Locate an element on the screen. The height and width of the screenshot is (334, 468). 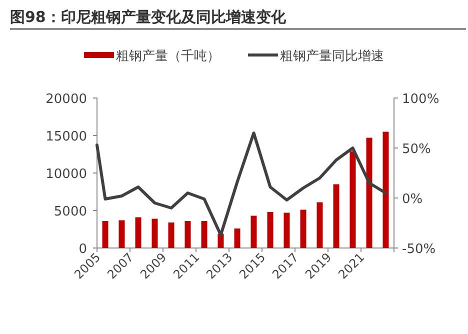
y2-tick-label: -50% is located at coordinates (419, 249).